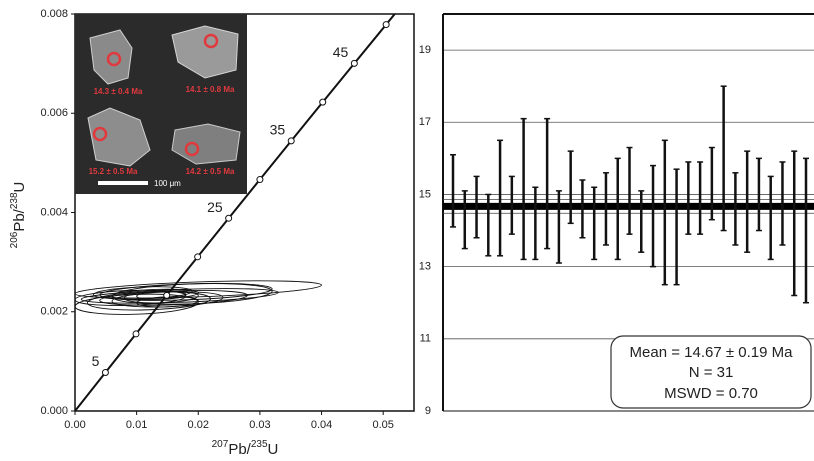 The width and height of the screenshot is (814, 461). Describe the element at coordinates (198, 425) in the screenshot. I see `x-tick-label: 0.02` at that location.